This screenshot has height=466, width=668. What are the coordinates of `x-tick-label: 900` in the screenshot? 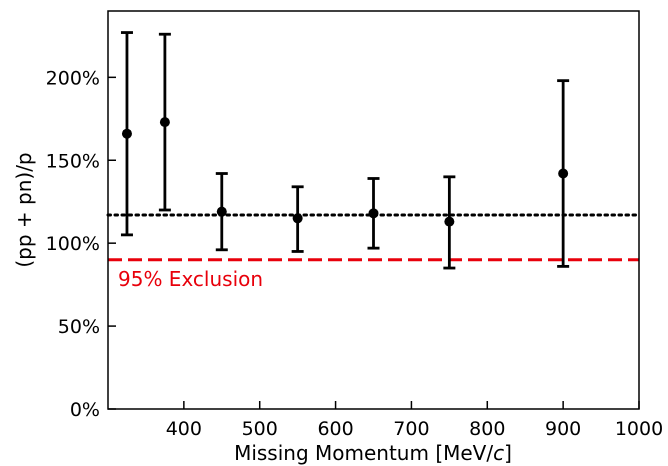 It's located at (563, 429).